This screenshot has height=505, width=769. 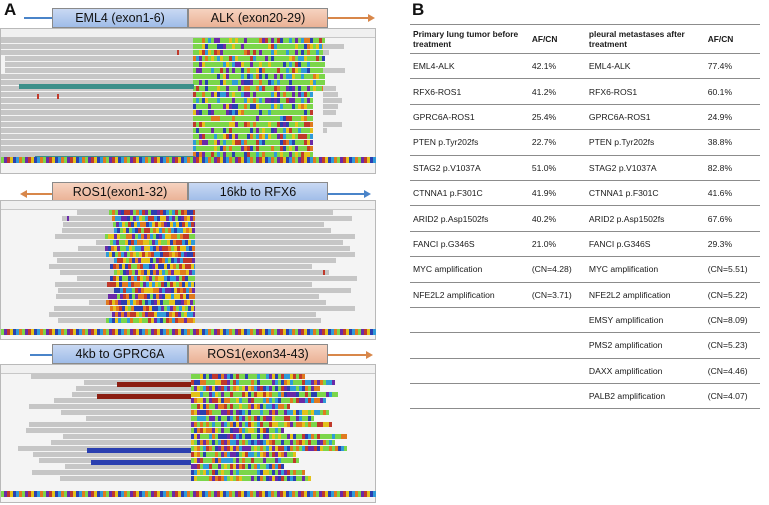 I want to click on track1-left-arrow-line, so click(x=39, y=18).